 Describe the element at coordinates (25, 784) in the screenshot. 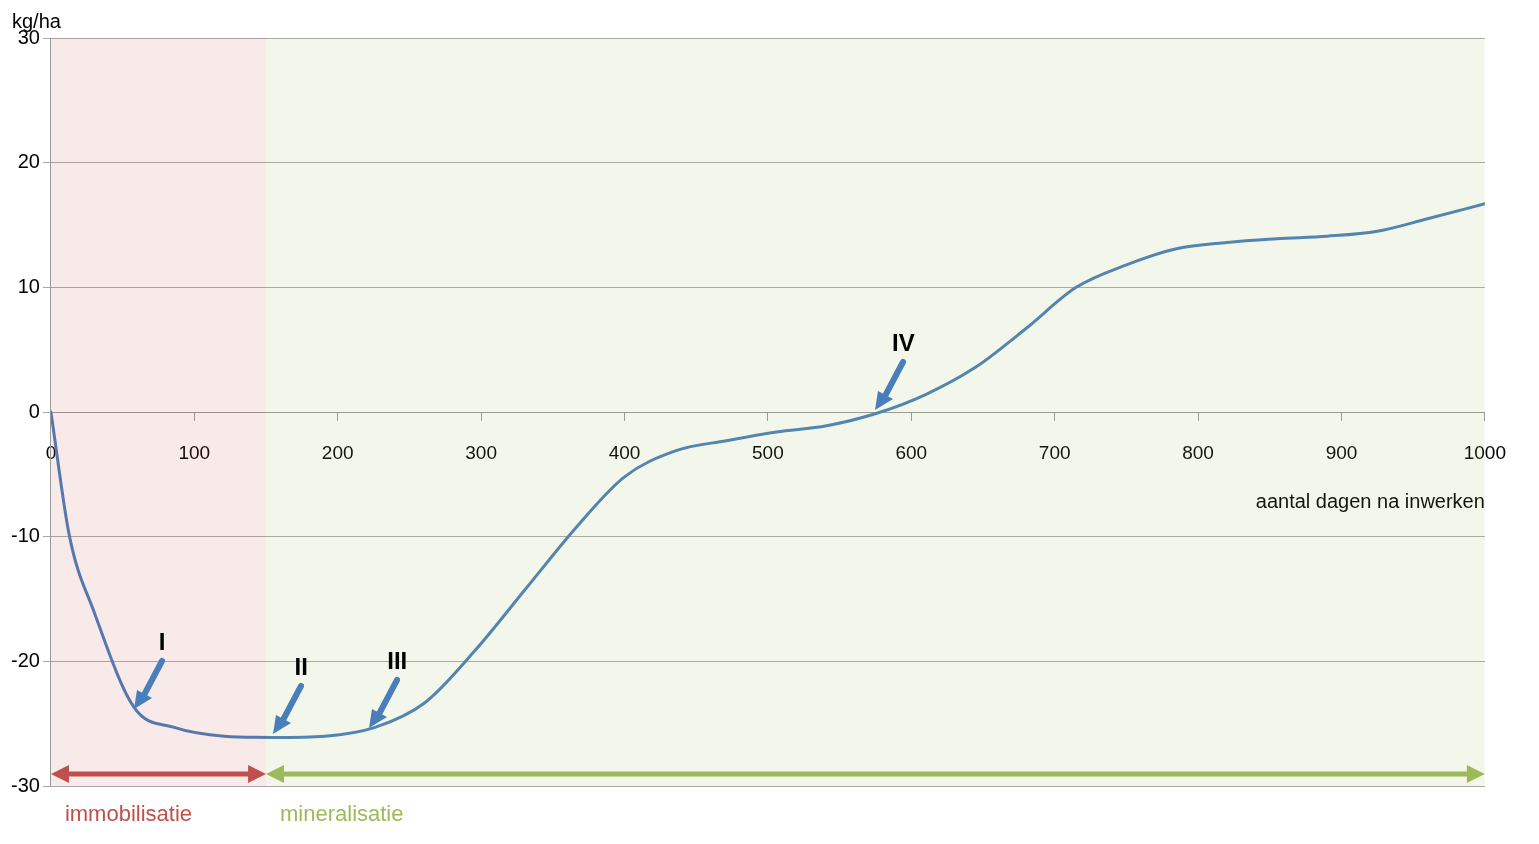

I see `y-tick-label: -30` at that location.